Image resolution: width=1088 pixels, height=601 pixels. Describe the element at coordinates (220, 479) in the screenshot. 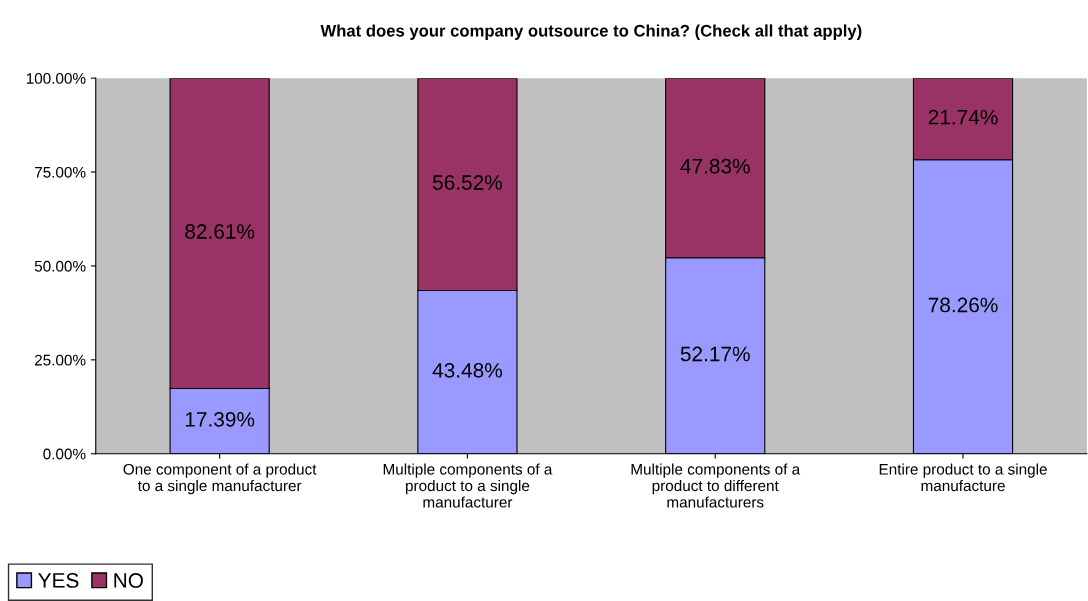

I see `x-tick-label: One component of a product to a single manufacturer` at that location.